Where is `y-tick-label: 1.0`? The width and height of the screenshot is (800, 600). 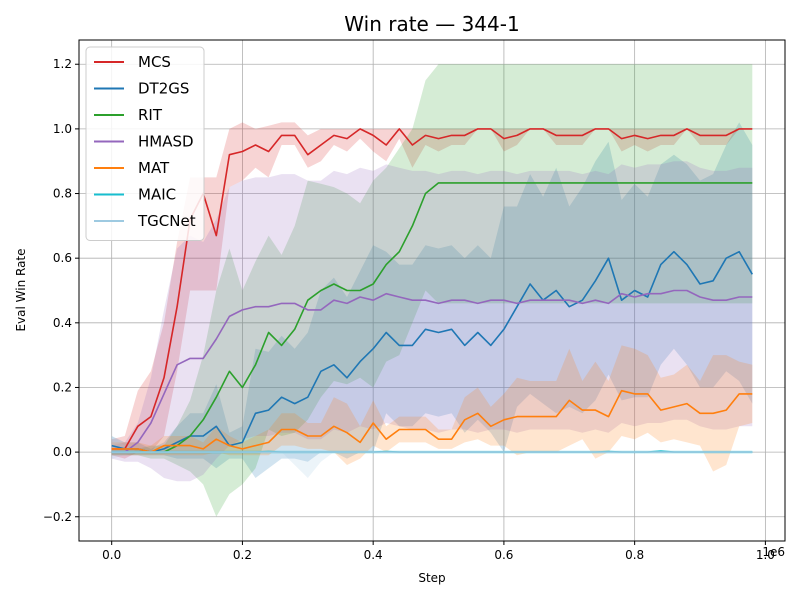
y-tick-label: 1.0 is located at coordinates (62, 129).